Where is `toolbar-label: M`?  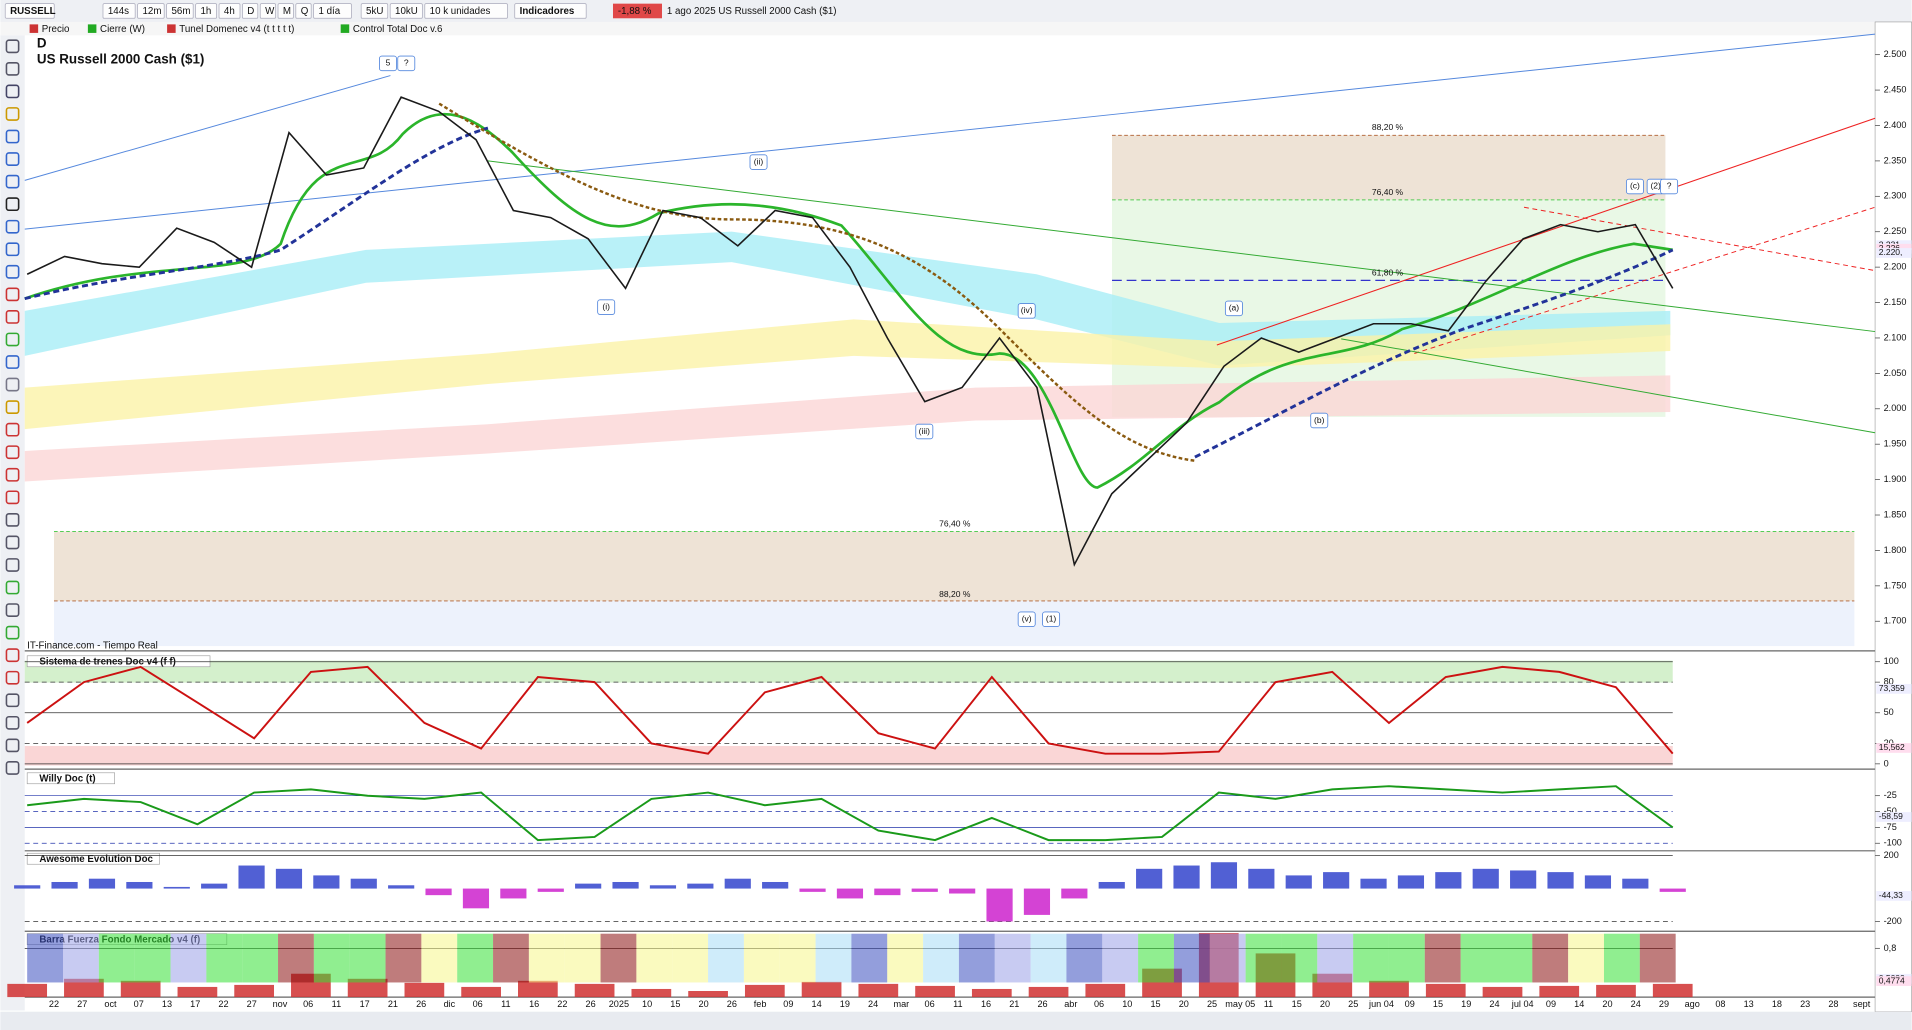
toolbar-label: M is located at coordinates (287, 11).